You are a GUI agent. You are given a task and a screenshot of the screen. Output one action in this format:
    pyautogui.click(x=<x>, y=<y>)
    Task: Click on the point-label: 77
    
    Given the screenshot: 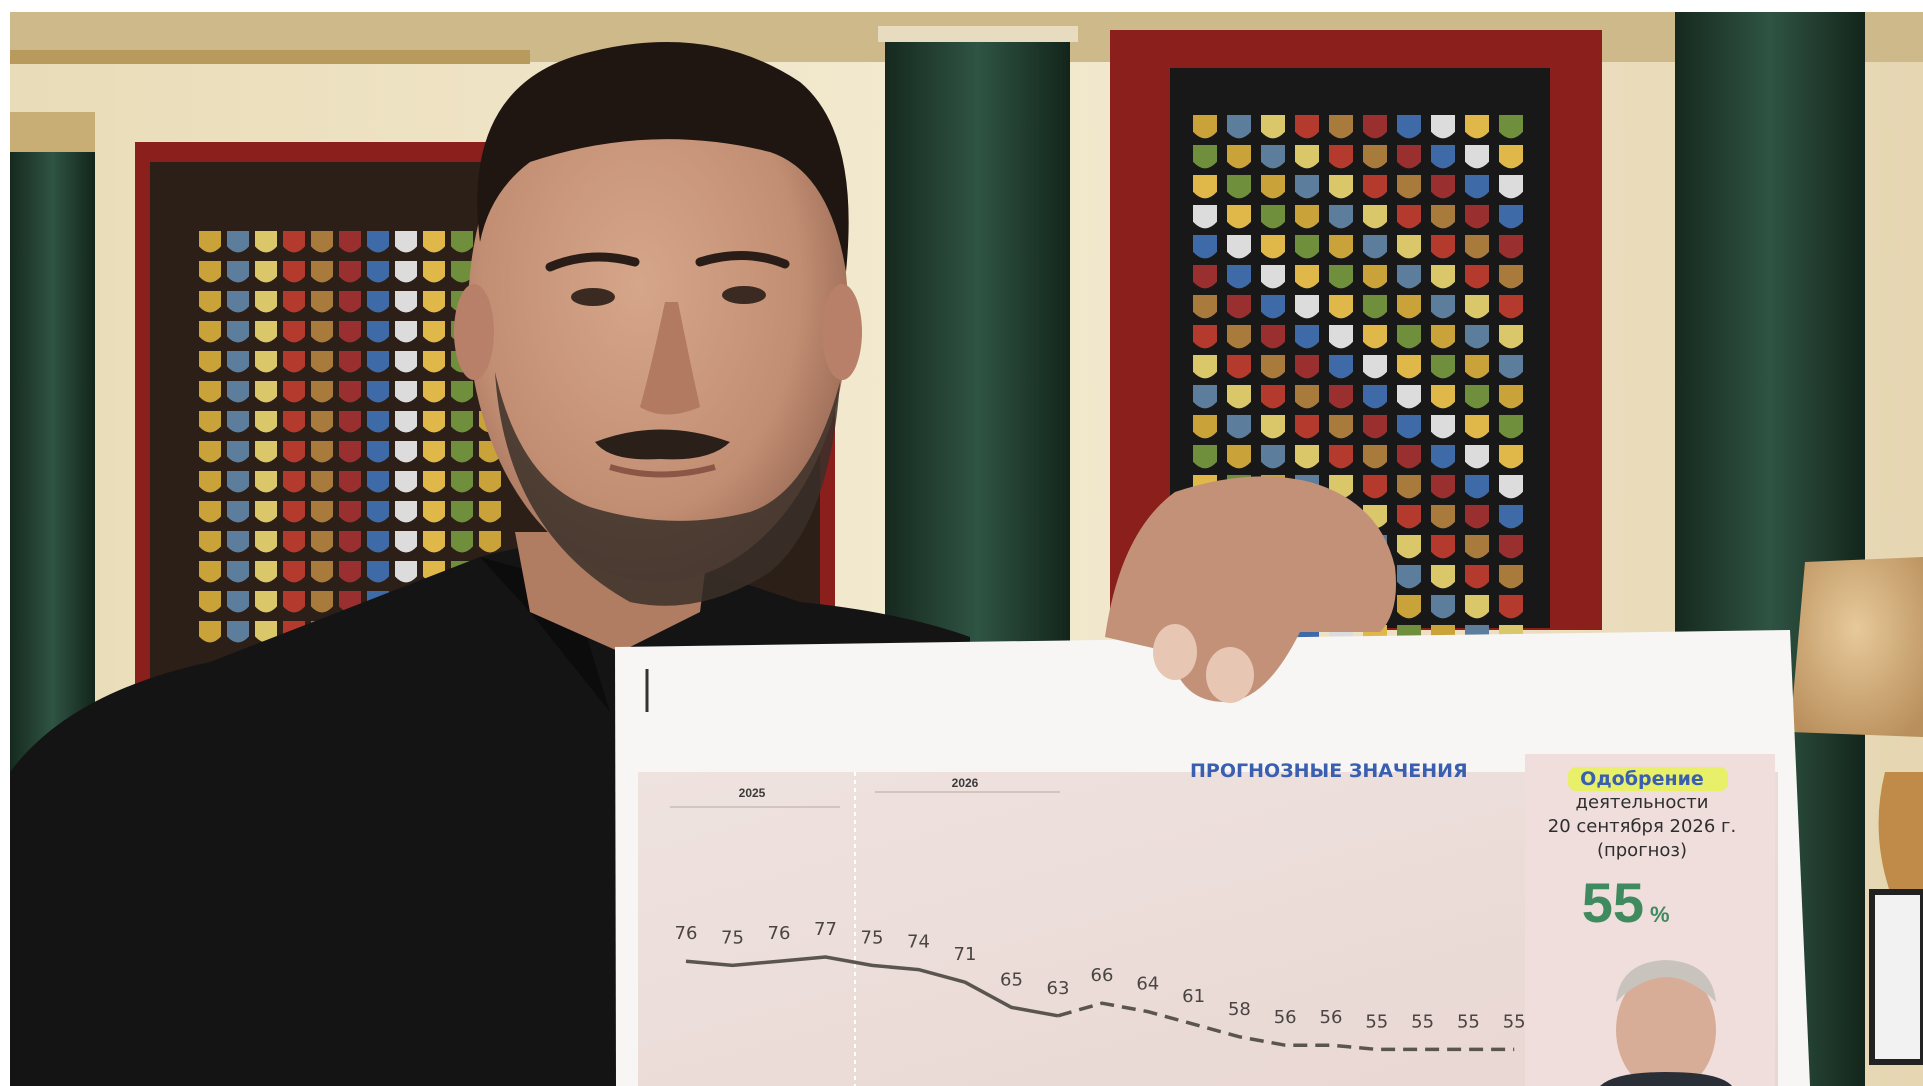 What is the action you would take?
    pyautogui.click(x=825, y=929)
    